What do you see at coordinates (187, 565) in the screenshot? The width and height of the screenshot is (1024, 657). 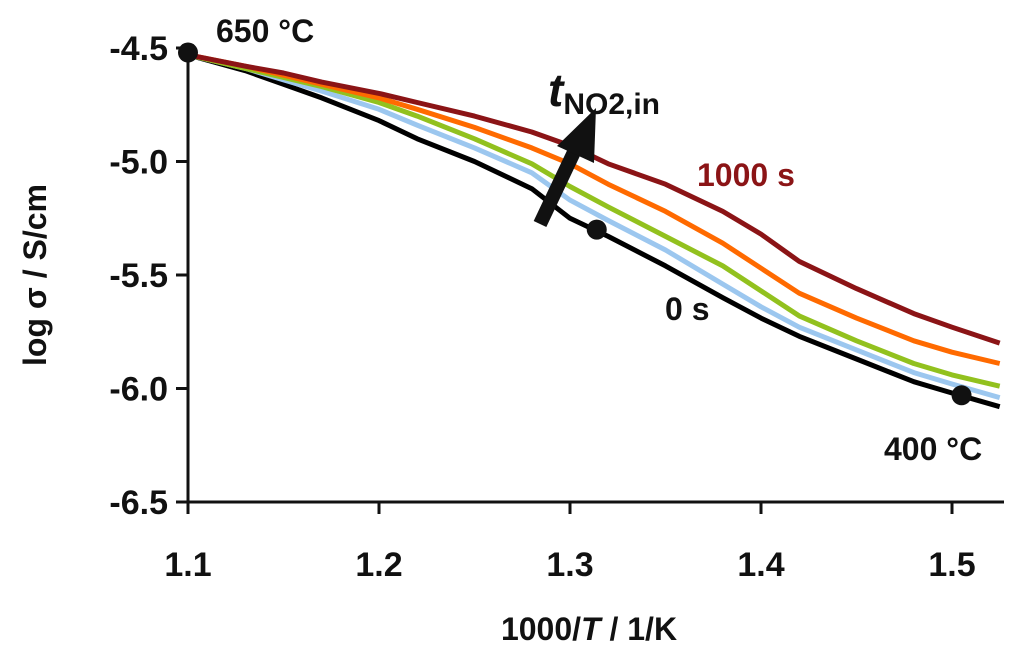 I see `x-tick-label: 1.1` at bounding box center [187, 565].